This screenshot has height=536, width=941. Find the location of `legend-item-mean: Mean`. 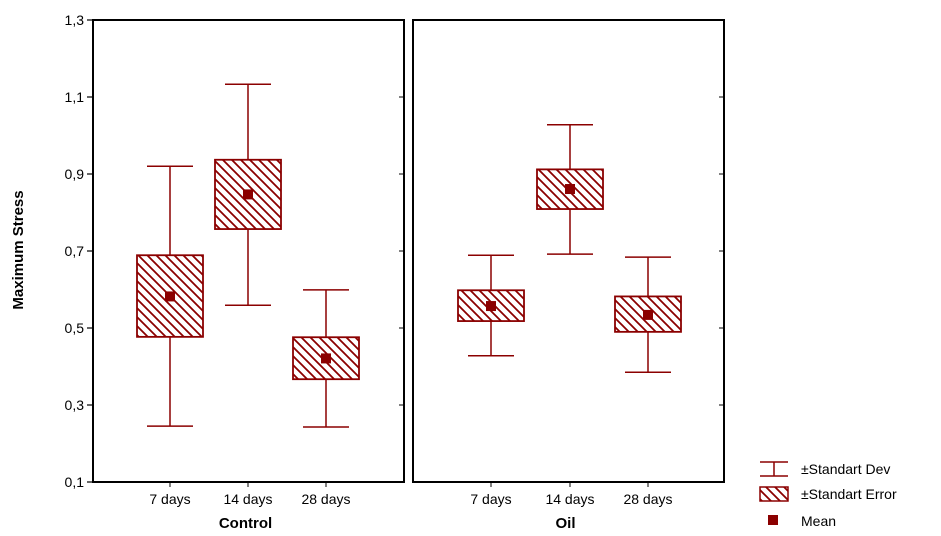

legend-item-mean: Mean is located at coordinates (802, 521).